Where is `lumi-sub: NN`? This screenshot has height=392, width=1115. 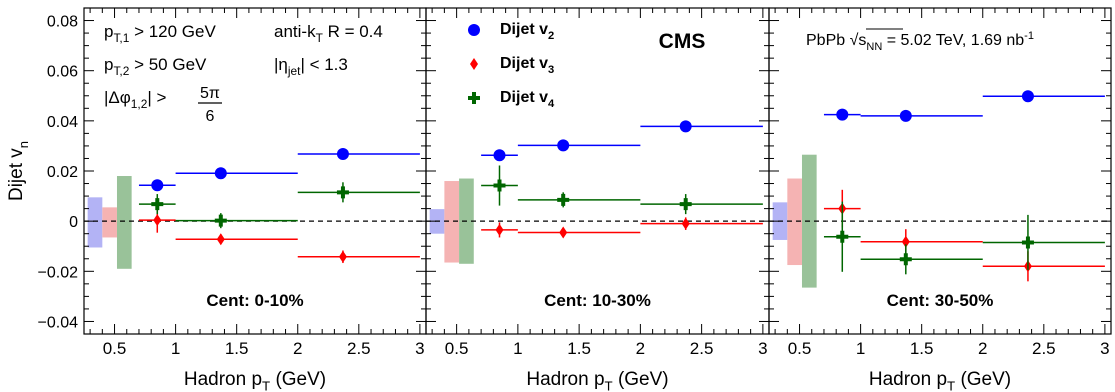 lumi-sub: NN is located at coordinates (874, 47).